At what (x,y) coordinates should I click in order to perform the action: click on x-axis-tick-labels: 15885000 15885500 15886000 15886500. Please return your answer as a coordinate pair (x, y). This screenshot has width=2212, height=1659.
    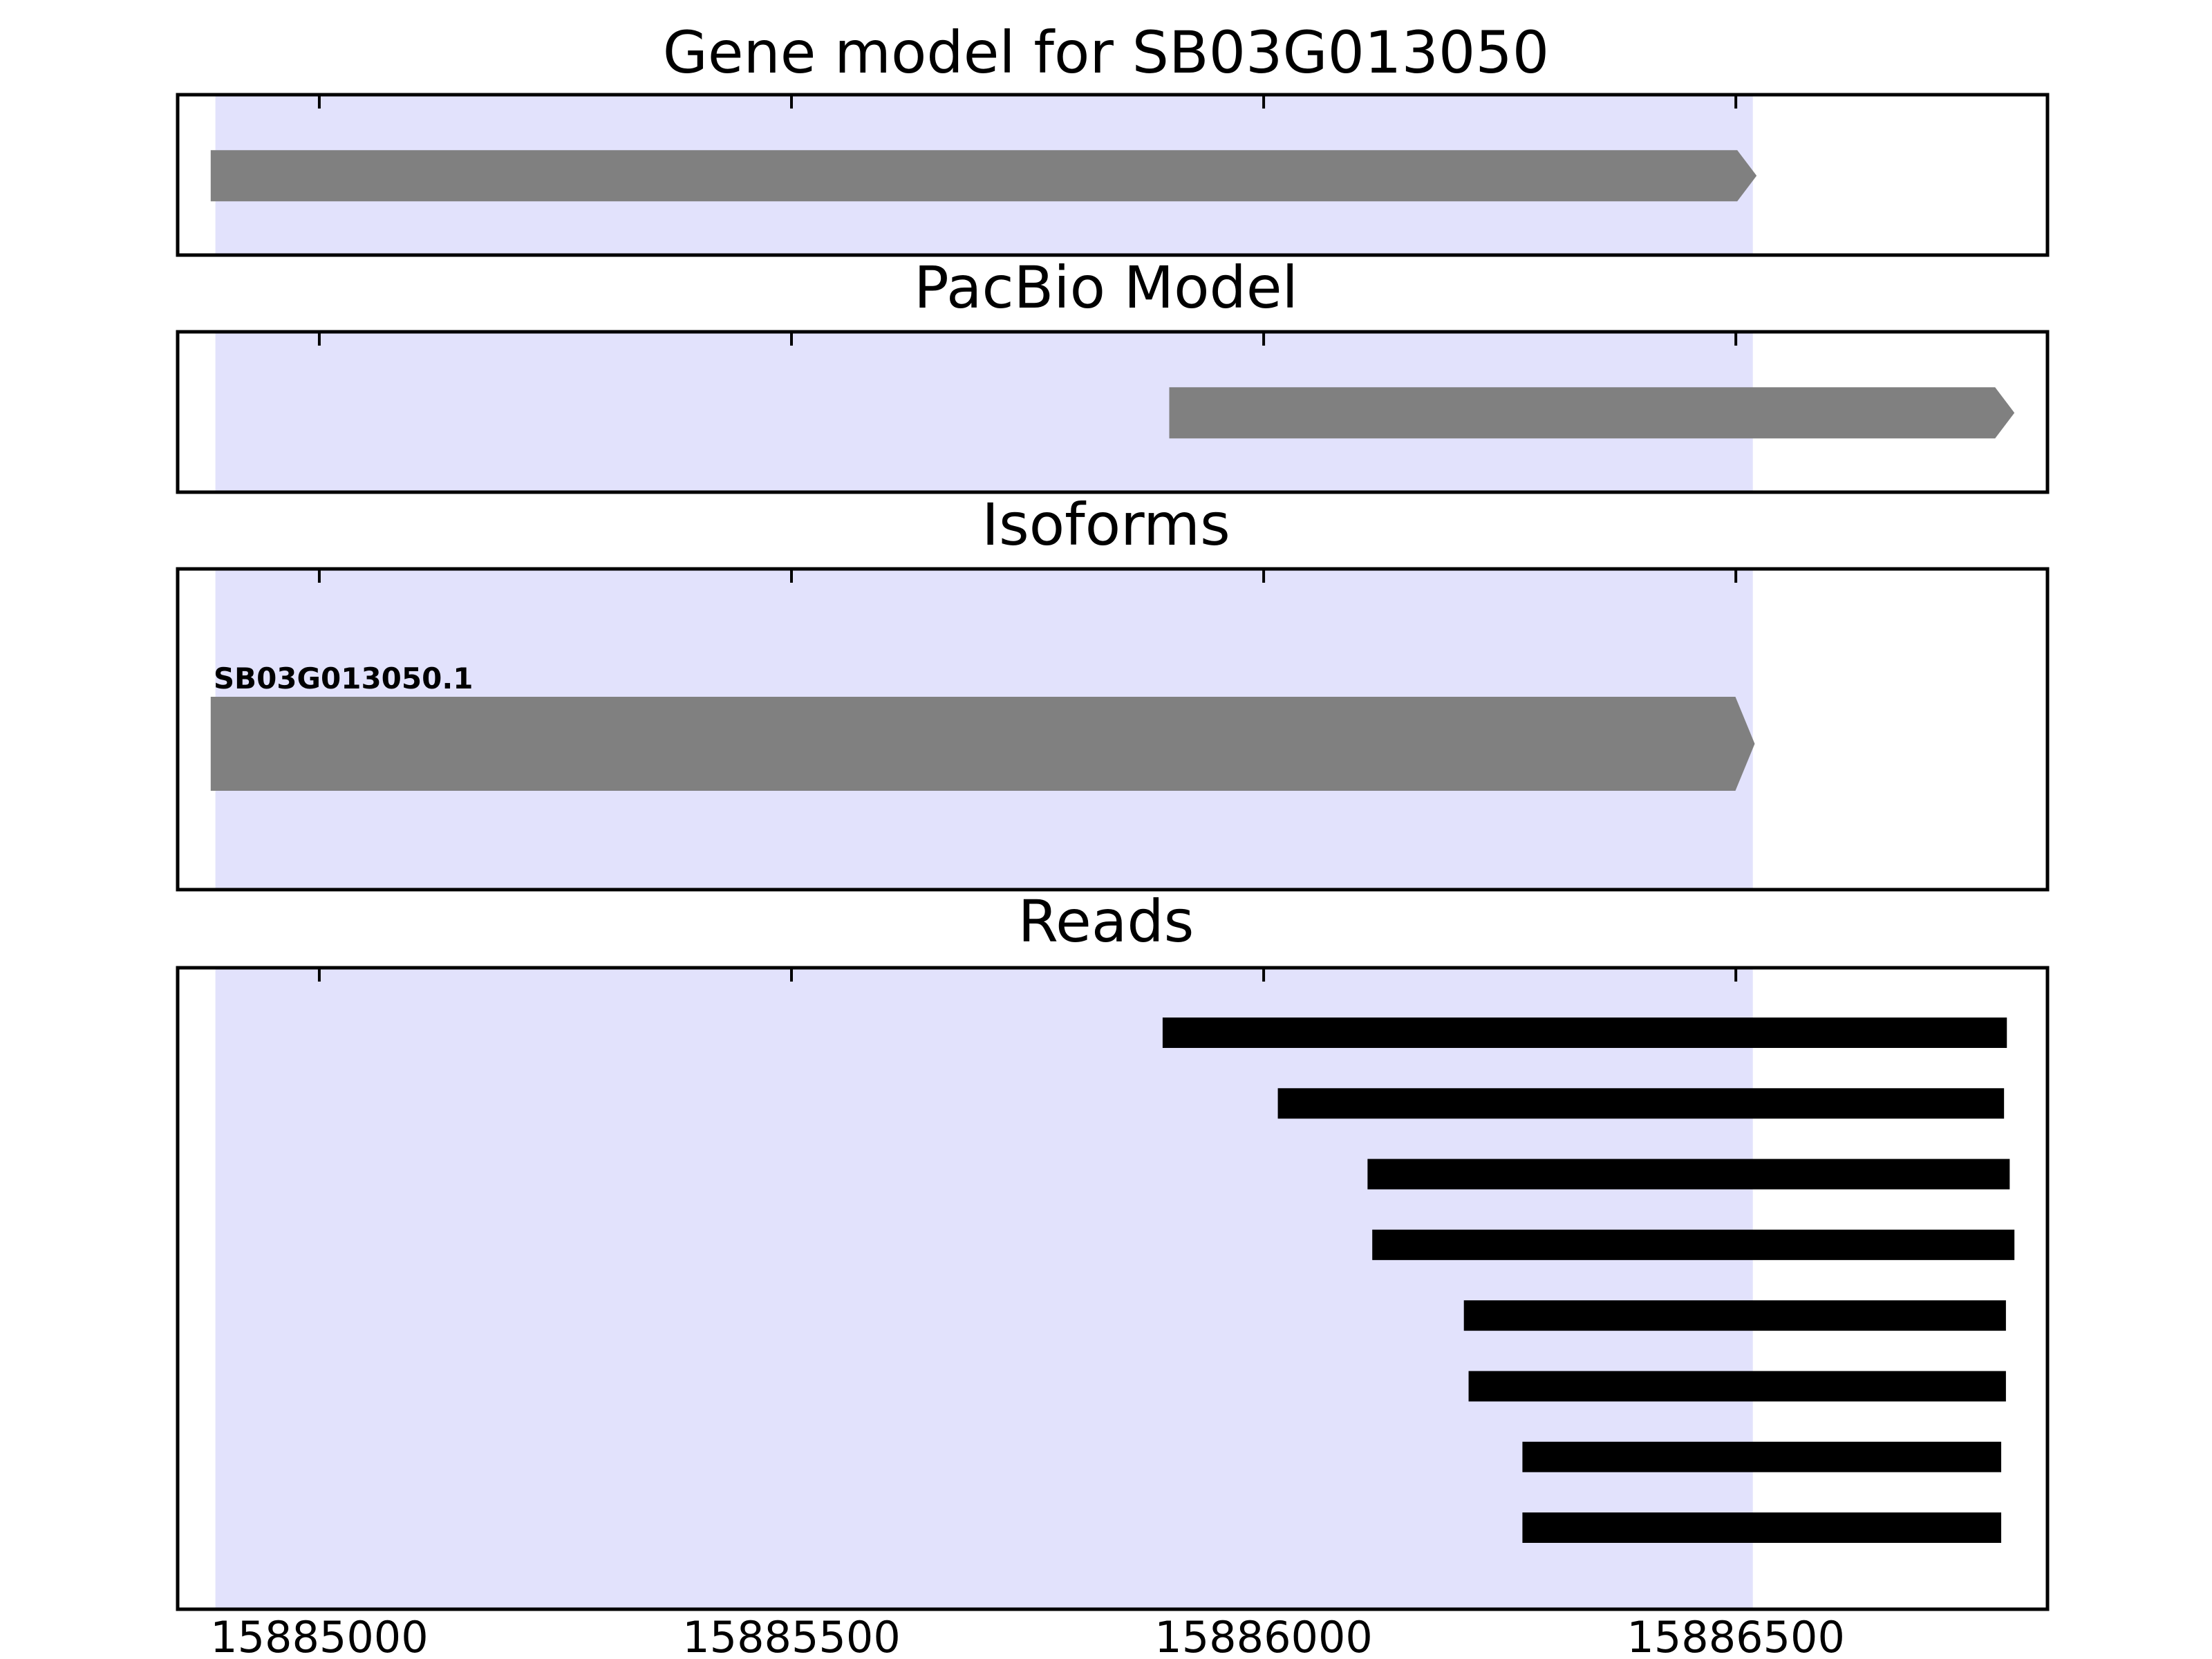
    Looking at the image, I should click on (1028, 1635).